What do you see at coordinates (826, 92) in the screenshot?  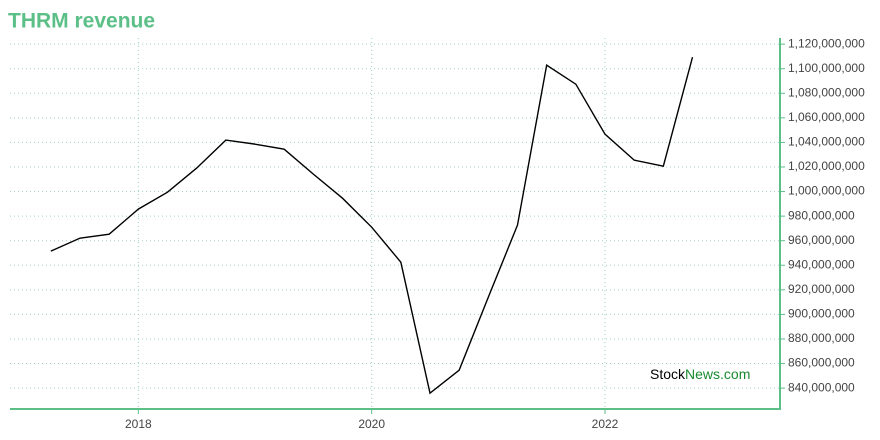 I see `y-tick-label: 1,080,000,000` at bounding box center [826, 92].